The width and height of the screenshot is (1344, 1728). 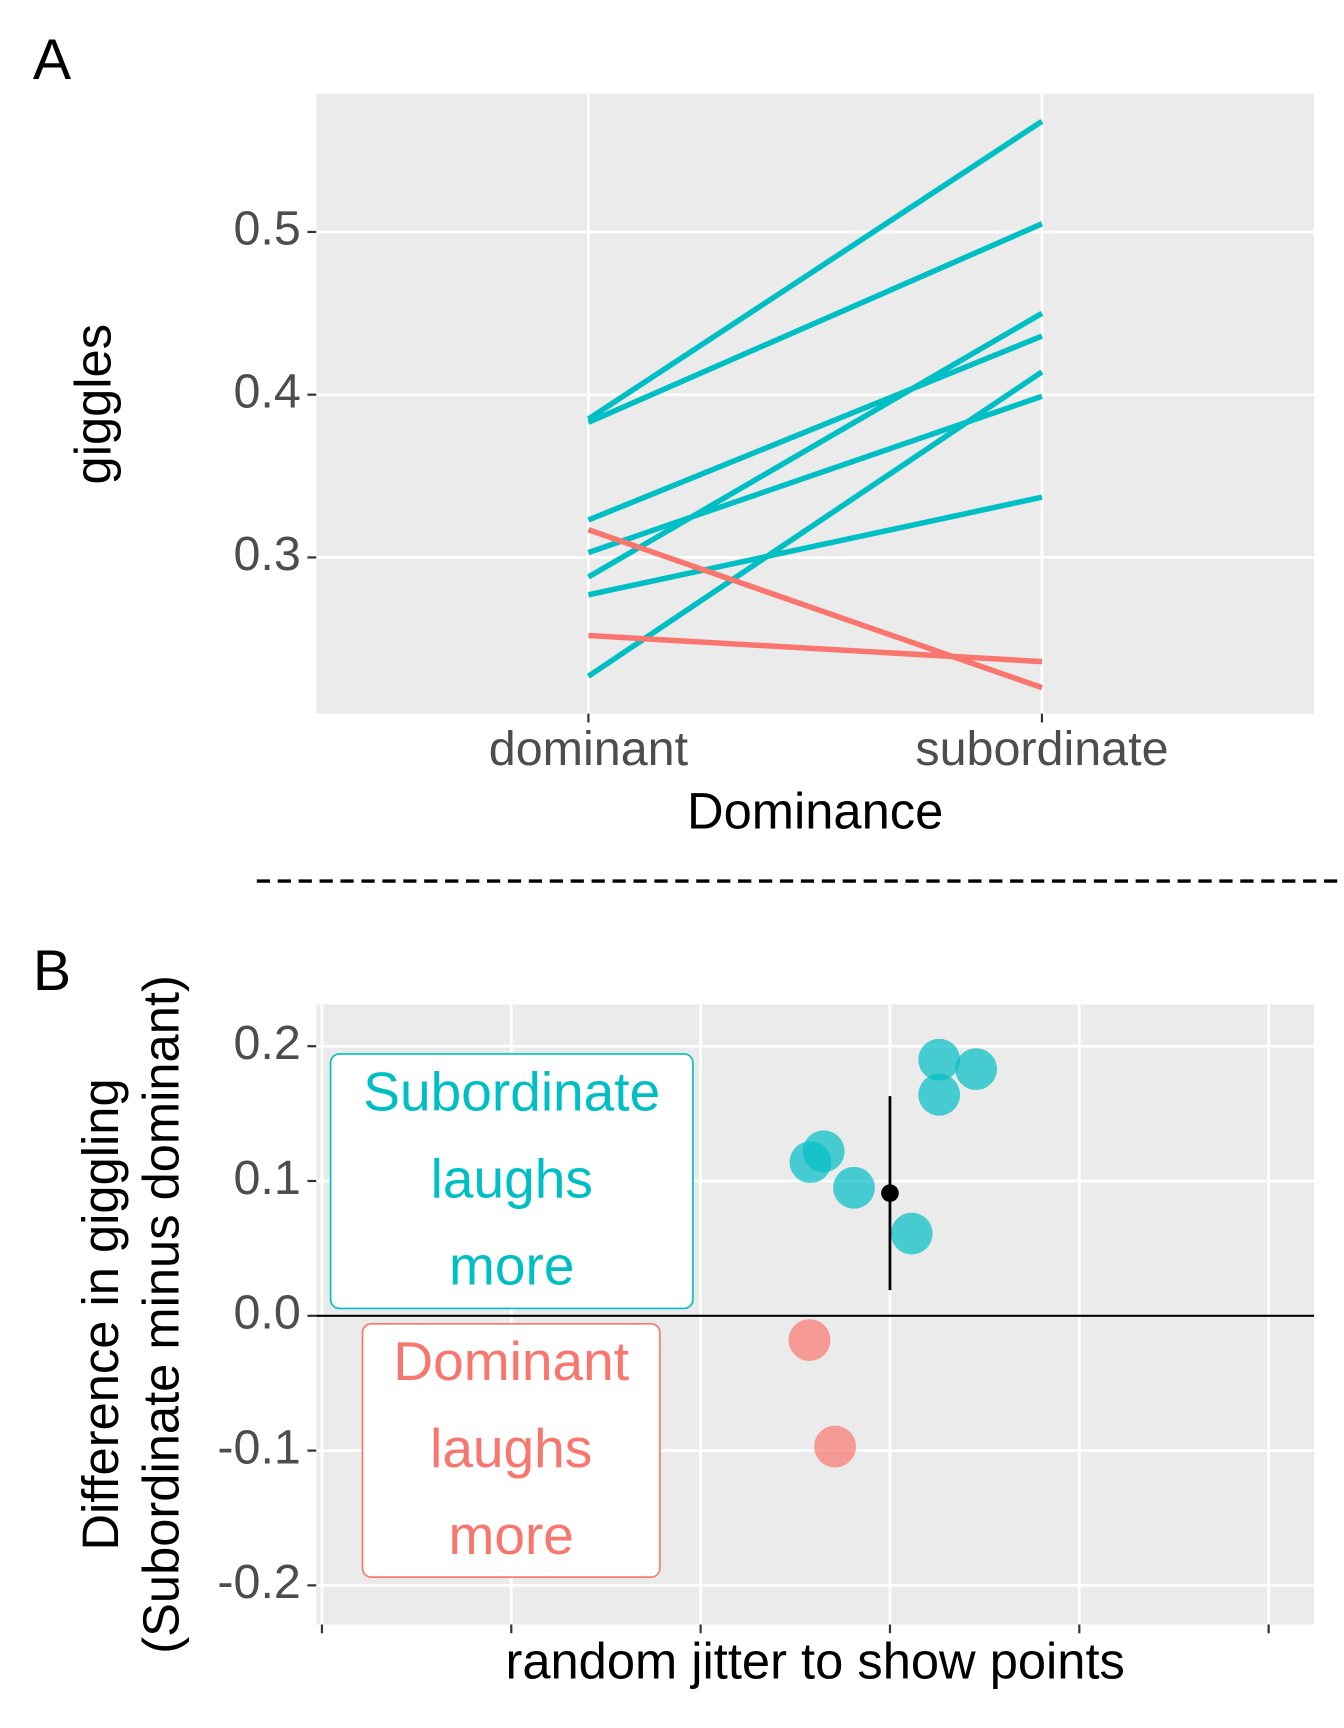 I want to click on y-tick-label: -0.1, so click(x=258, y=1447).